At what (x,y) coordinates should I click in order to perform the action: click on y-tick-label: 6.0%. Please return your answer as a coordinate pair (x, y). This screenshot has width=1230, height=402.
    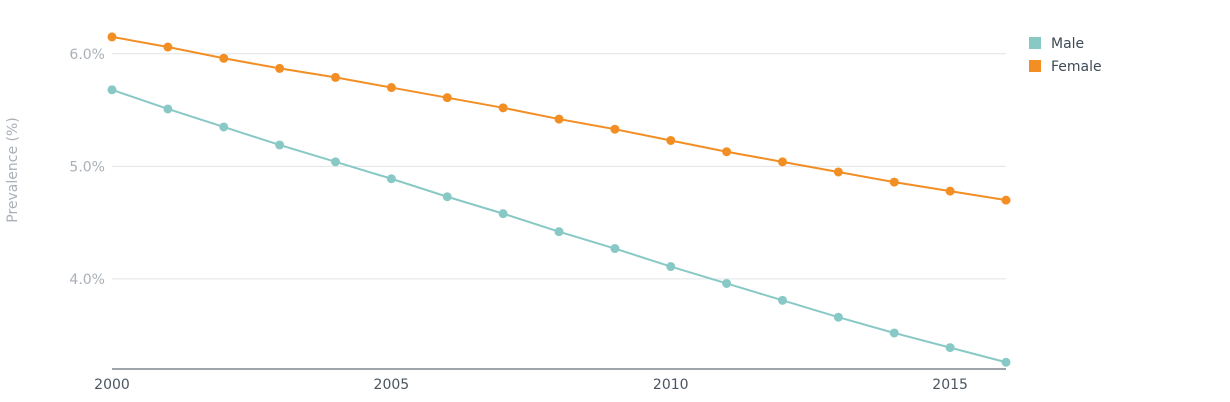
    Looking at the image, I should click on (87, 55).